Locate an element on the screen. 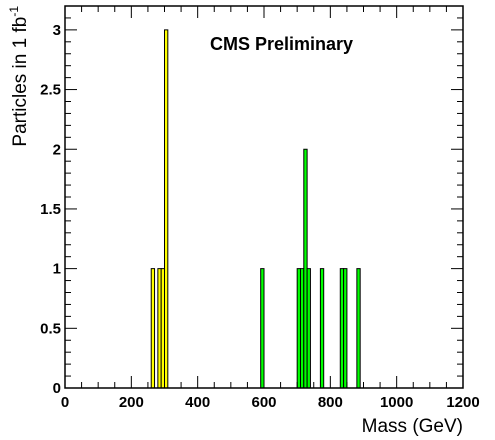  x-tick-label: 600 is located at coordinates (263, 402).